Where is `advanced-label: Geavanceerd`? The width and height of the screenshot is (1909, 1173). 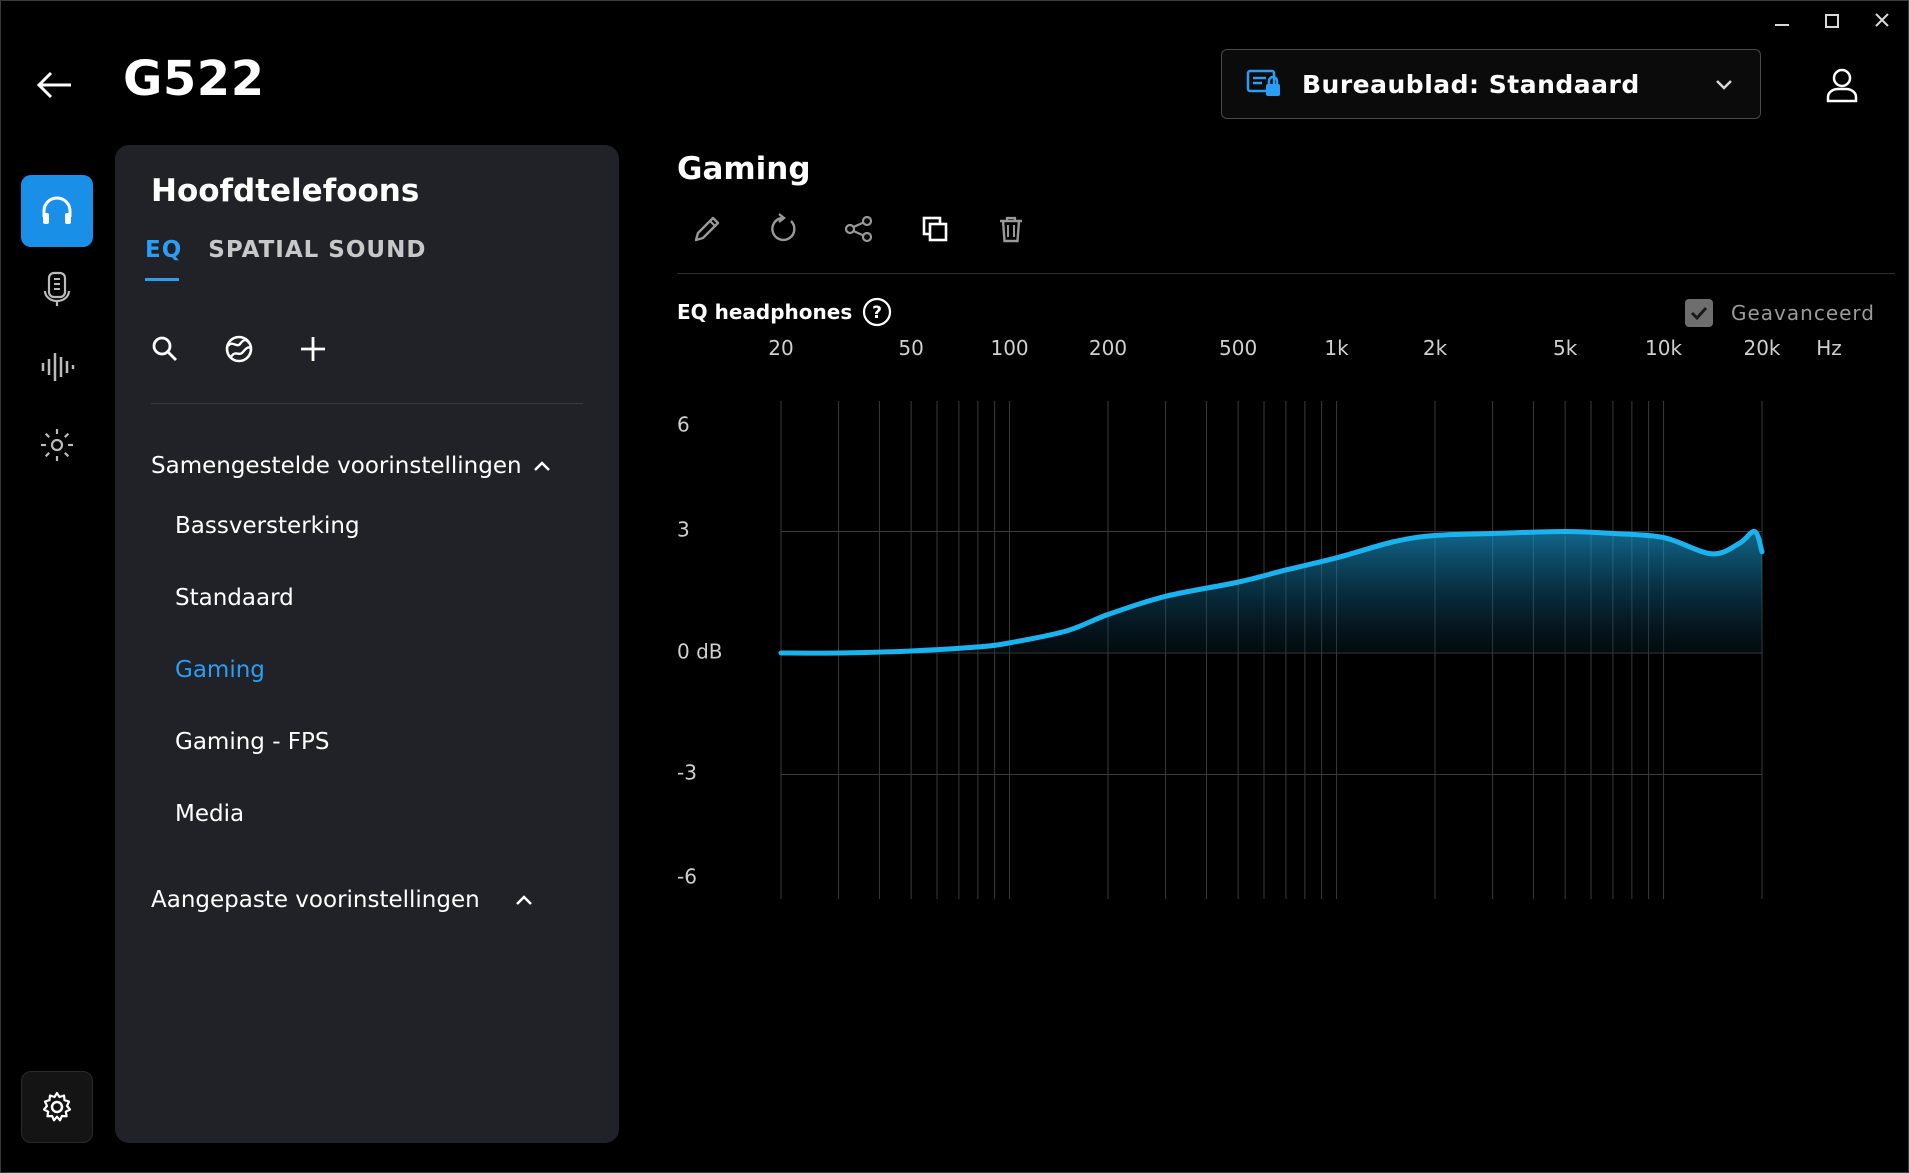
advanced-label: Geavanceerd is located at coordinates (1803, 313).